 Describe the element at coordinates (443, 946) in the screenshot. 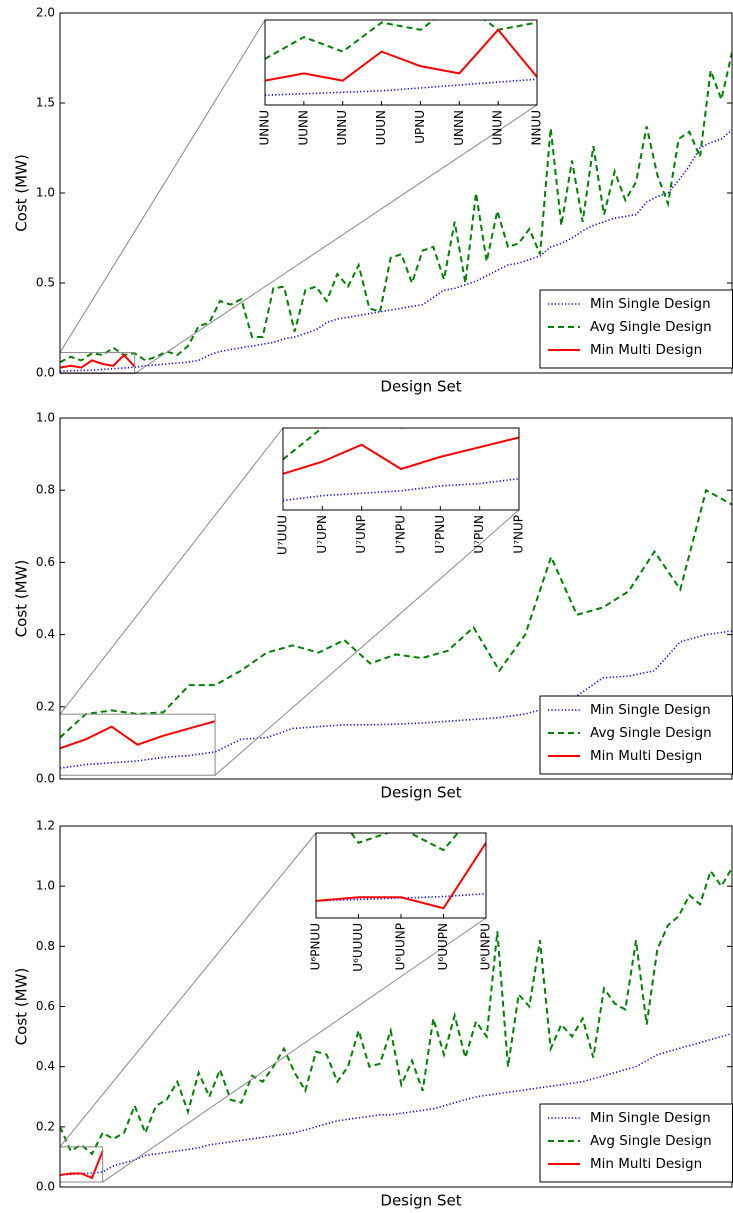

I see `inset-tick-label: U⁶UUPN` at that location.